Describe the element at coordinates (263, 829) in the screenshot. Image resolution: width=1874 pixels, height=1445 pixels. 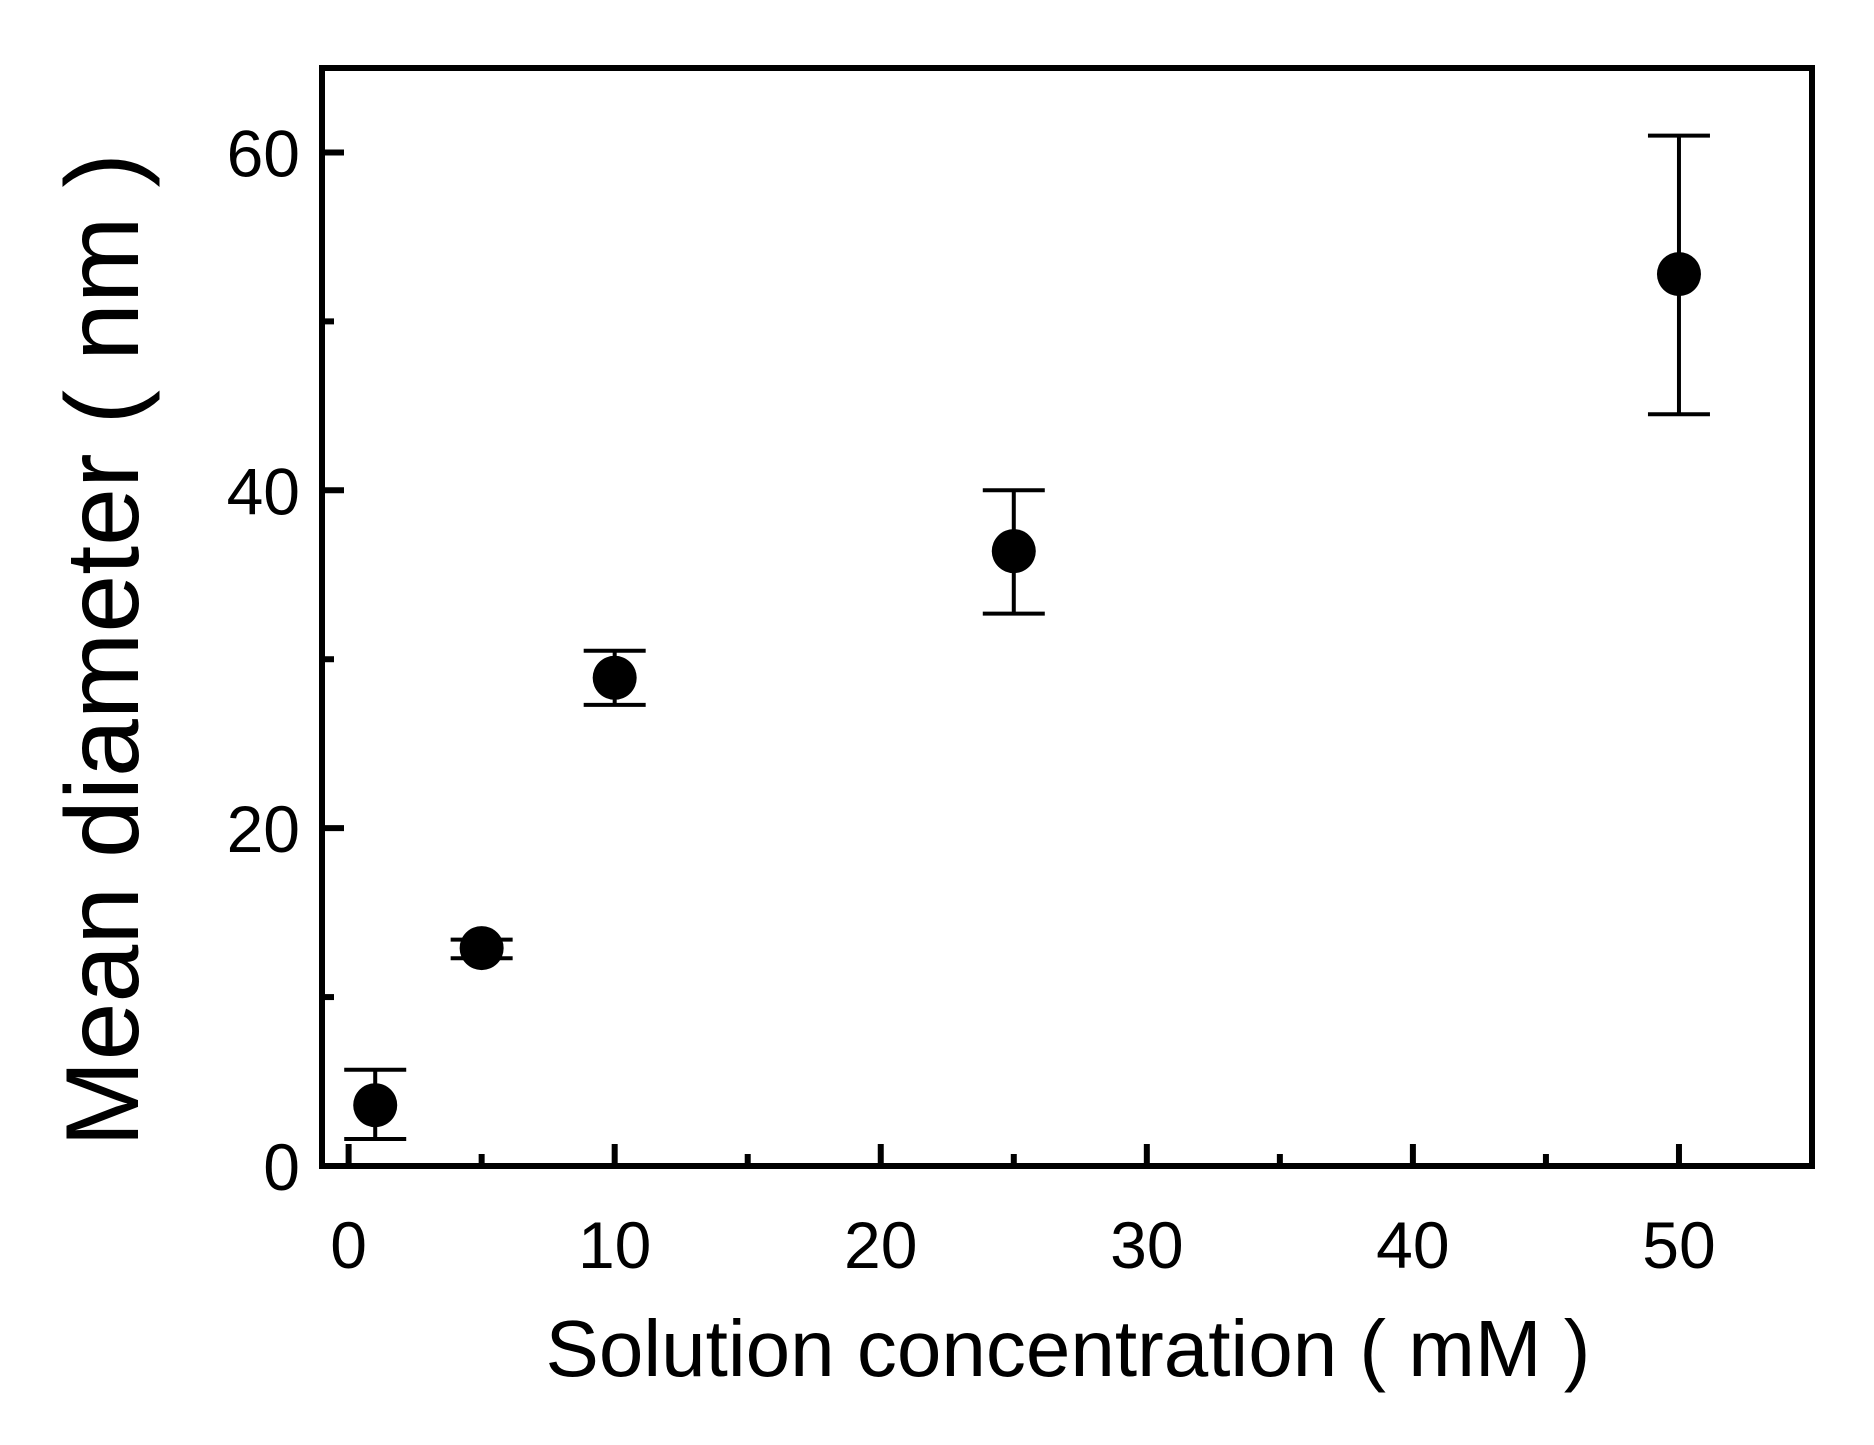
I see `y-tick-label: 20` at that location.